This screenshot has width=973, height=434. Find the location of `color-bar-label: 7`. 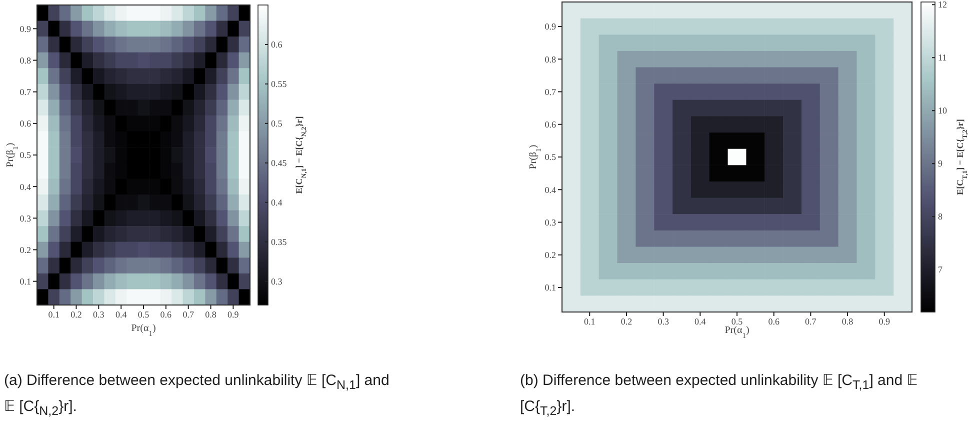

color-bar-label: 7 is located at coordinates (940, 269).